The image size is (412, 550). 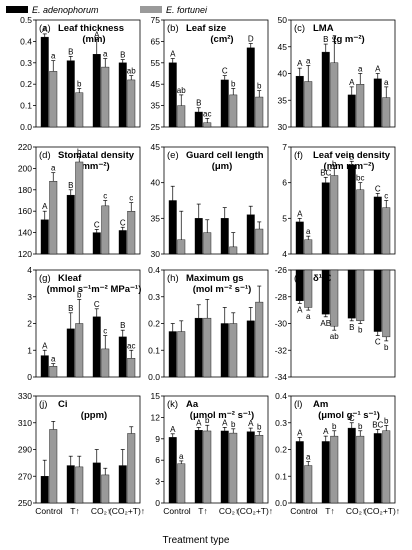 What do you see at coordinates (156, 20) in the screenshot?
I see `y-tick-label: 75` at bounding box center [156, 20].